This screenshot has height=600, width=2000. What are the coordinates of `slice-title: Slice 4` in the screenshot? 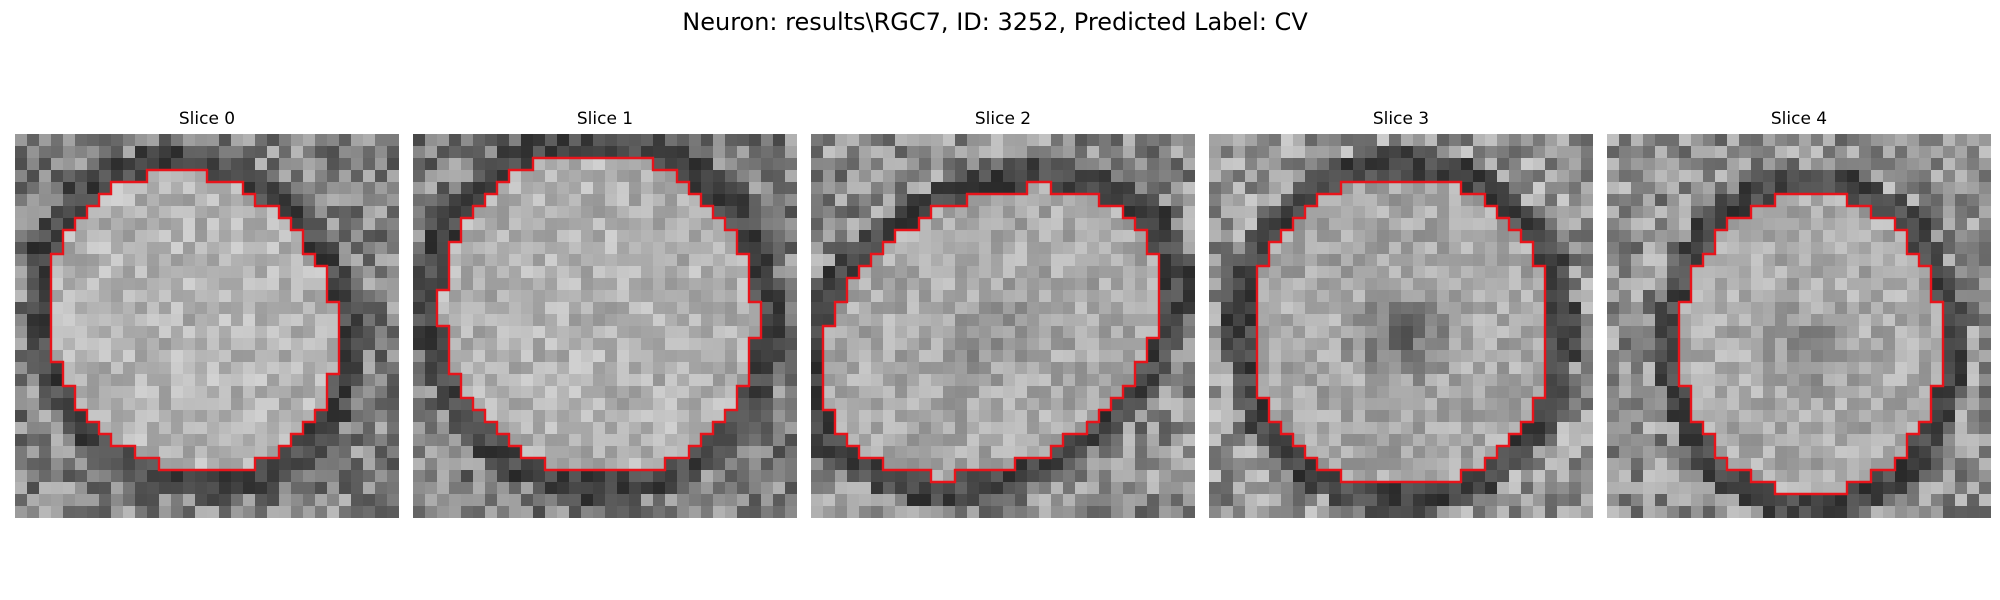 It's located at (1799, 119).